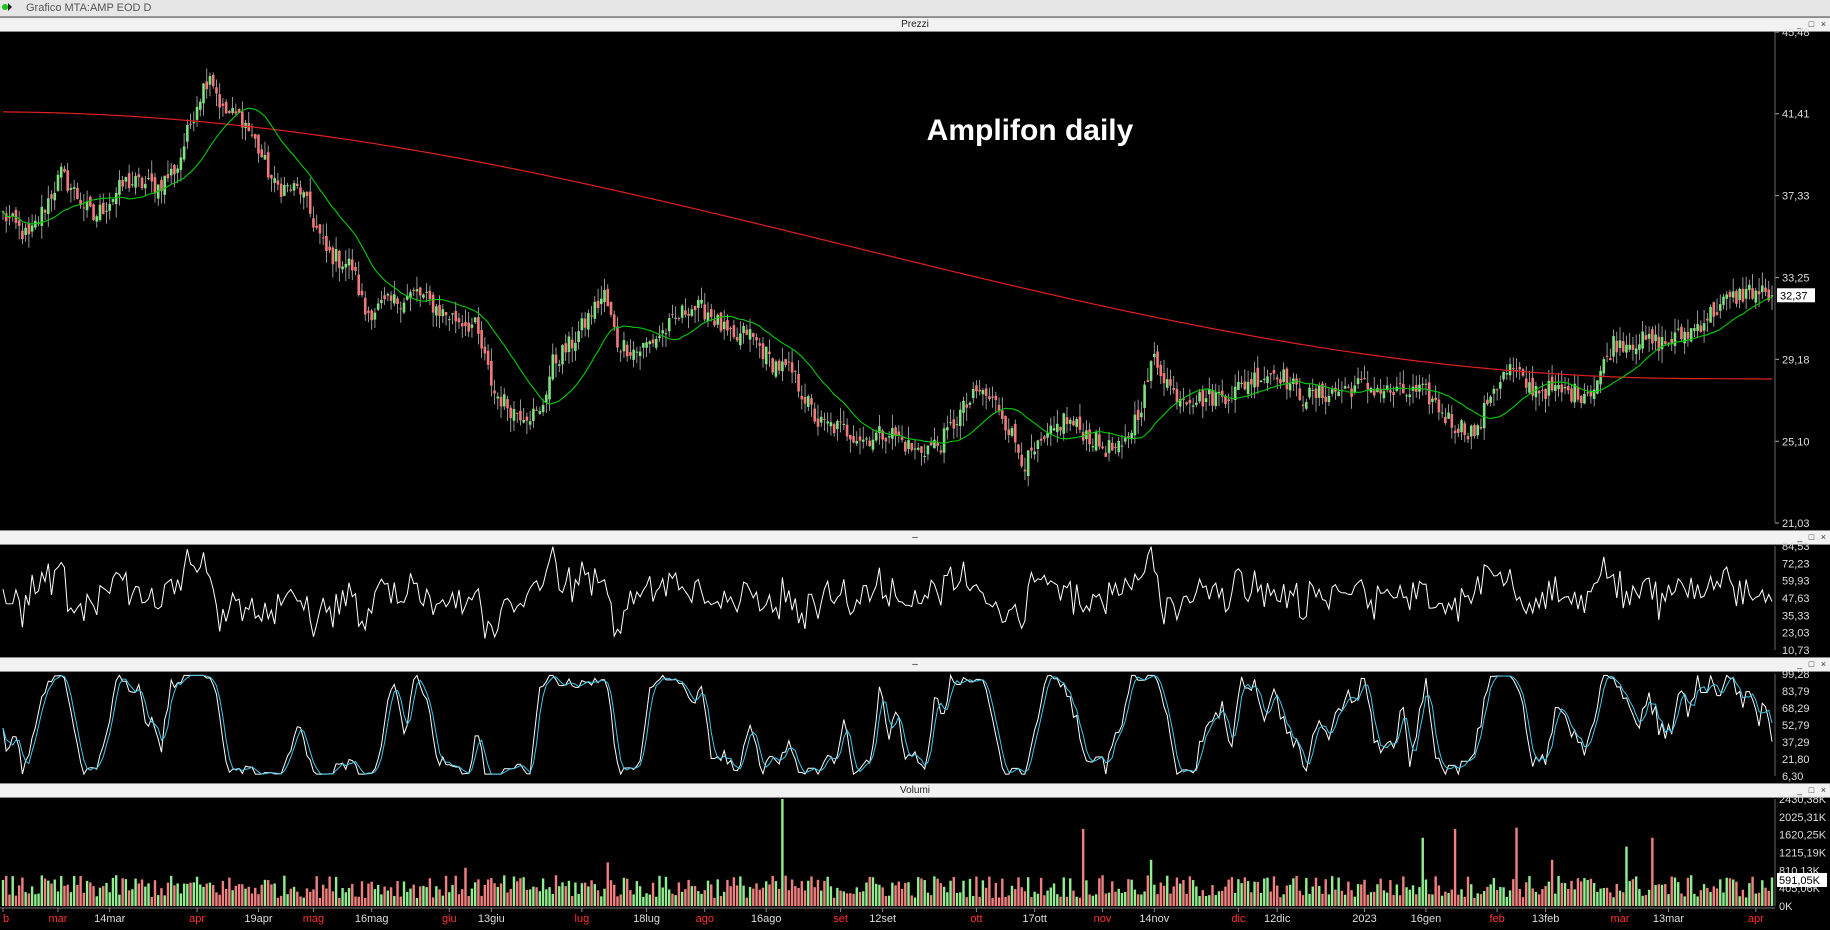  What do you see at coordinates (313, 919) in the screenshot?
I see `x-tick-label: mag` at bounding box center [313, 919].